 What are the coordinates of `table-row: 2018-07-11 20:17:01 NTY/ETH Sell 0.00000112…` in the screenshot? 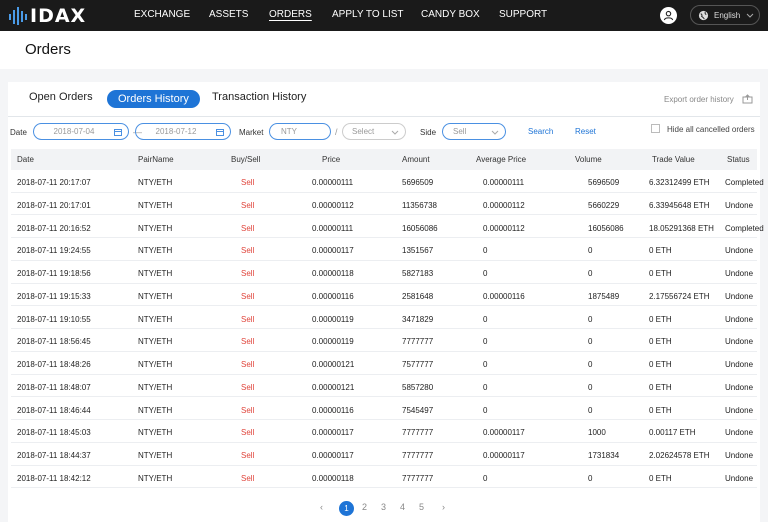 It's located at (384, 204).